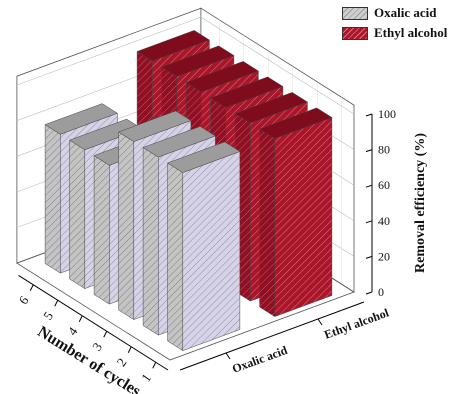 Image resolution: width=464 pixels, height=394 pixels. What do you see at coordinates (122, 362) in the screenshot?
I see `cycle-tick-label: 2` at bounding box center [122, 362].